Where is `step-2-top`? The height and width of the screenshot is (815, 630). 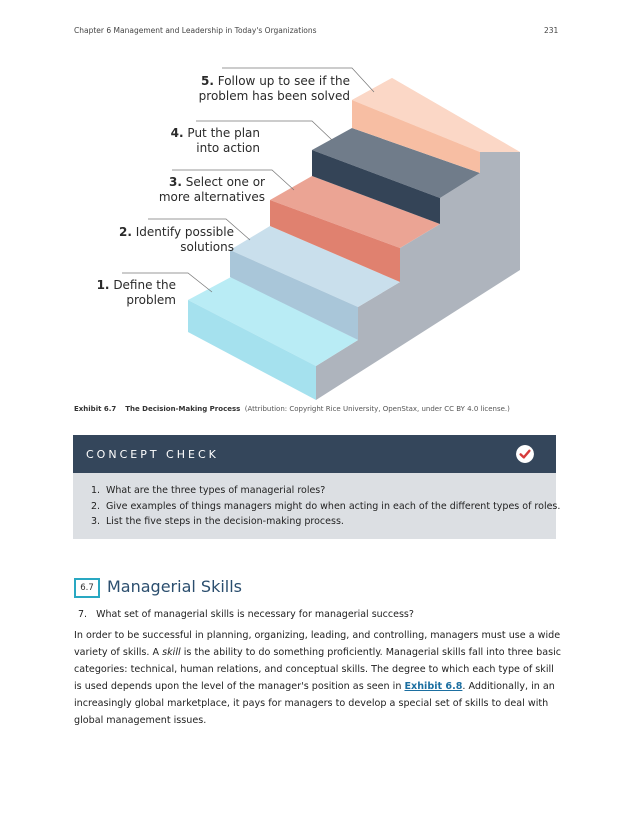 step-2-top is located at coordinates (315, 266).